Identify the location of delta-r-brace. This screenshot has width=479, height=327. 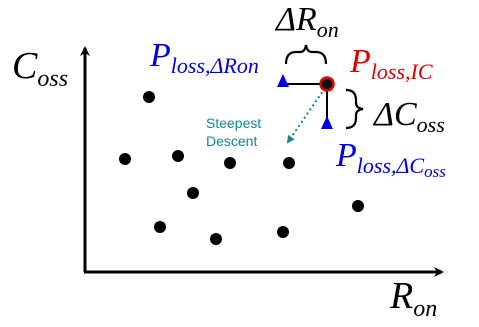
(306, 54).